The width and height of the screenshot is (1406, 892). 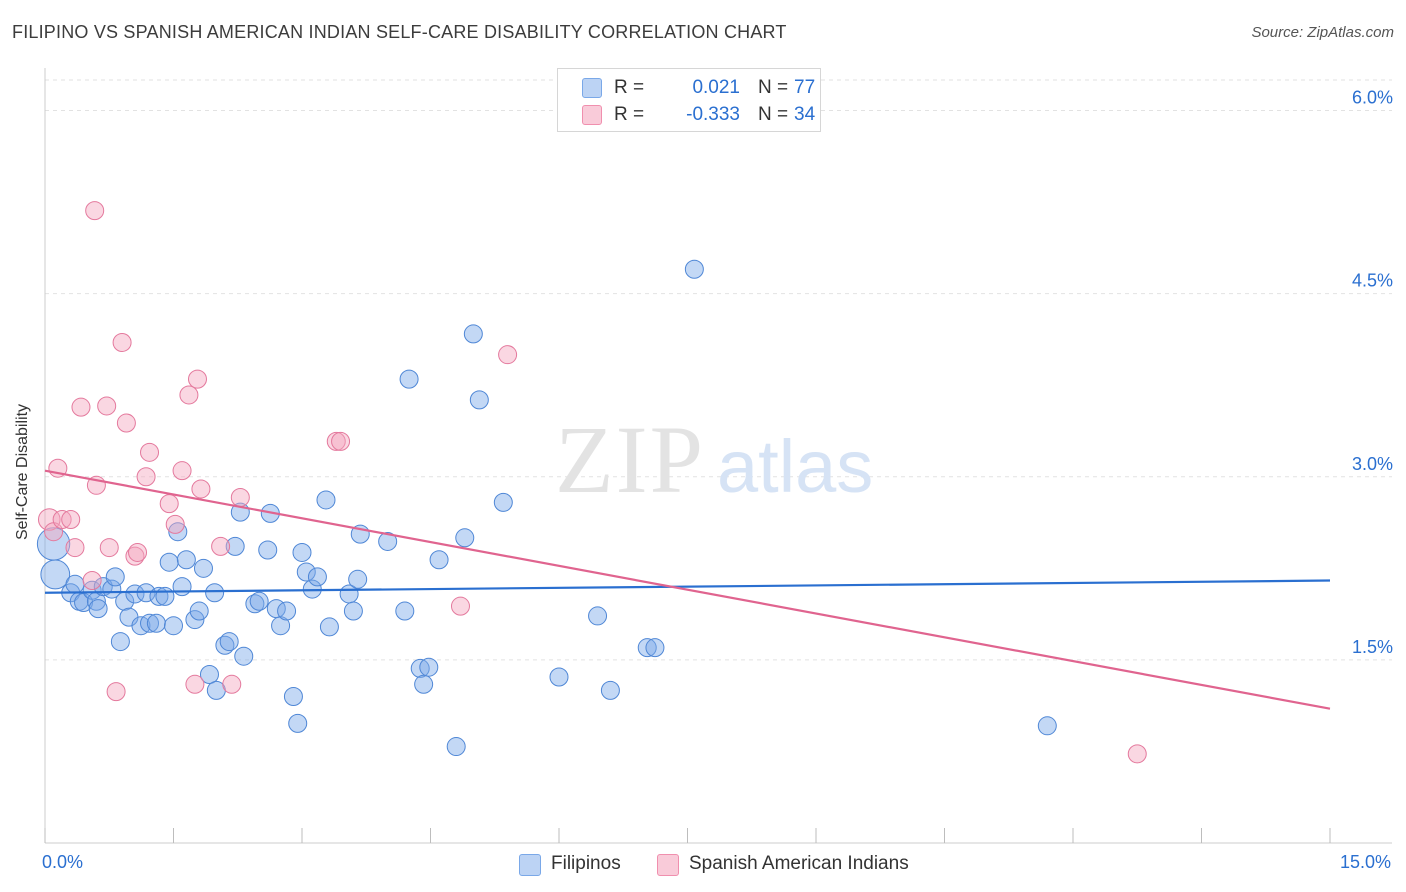 I want to click on r-value: -0.333, so click(x=713, y=114).